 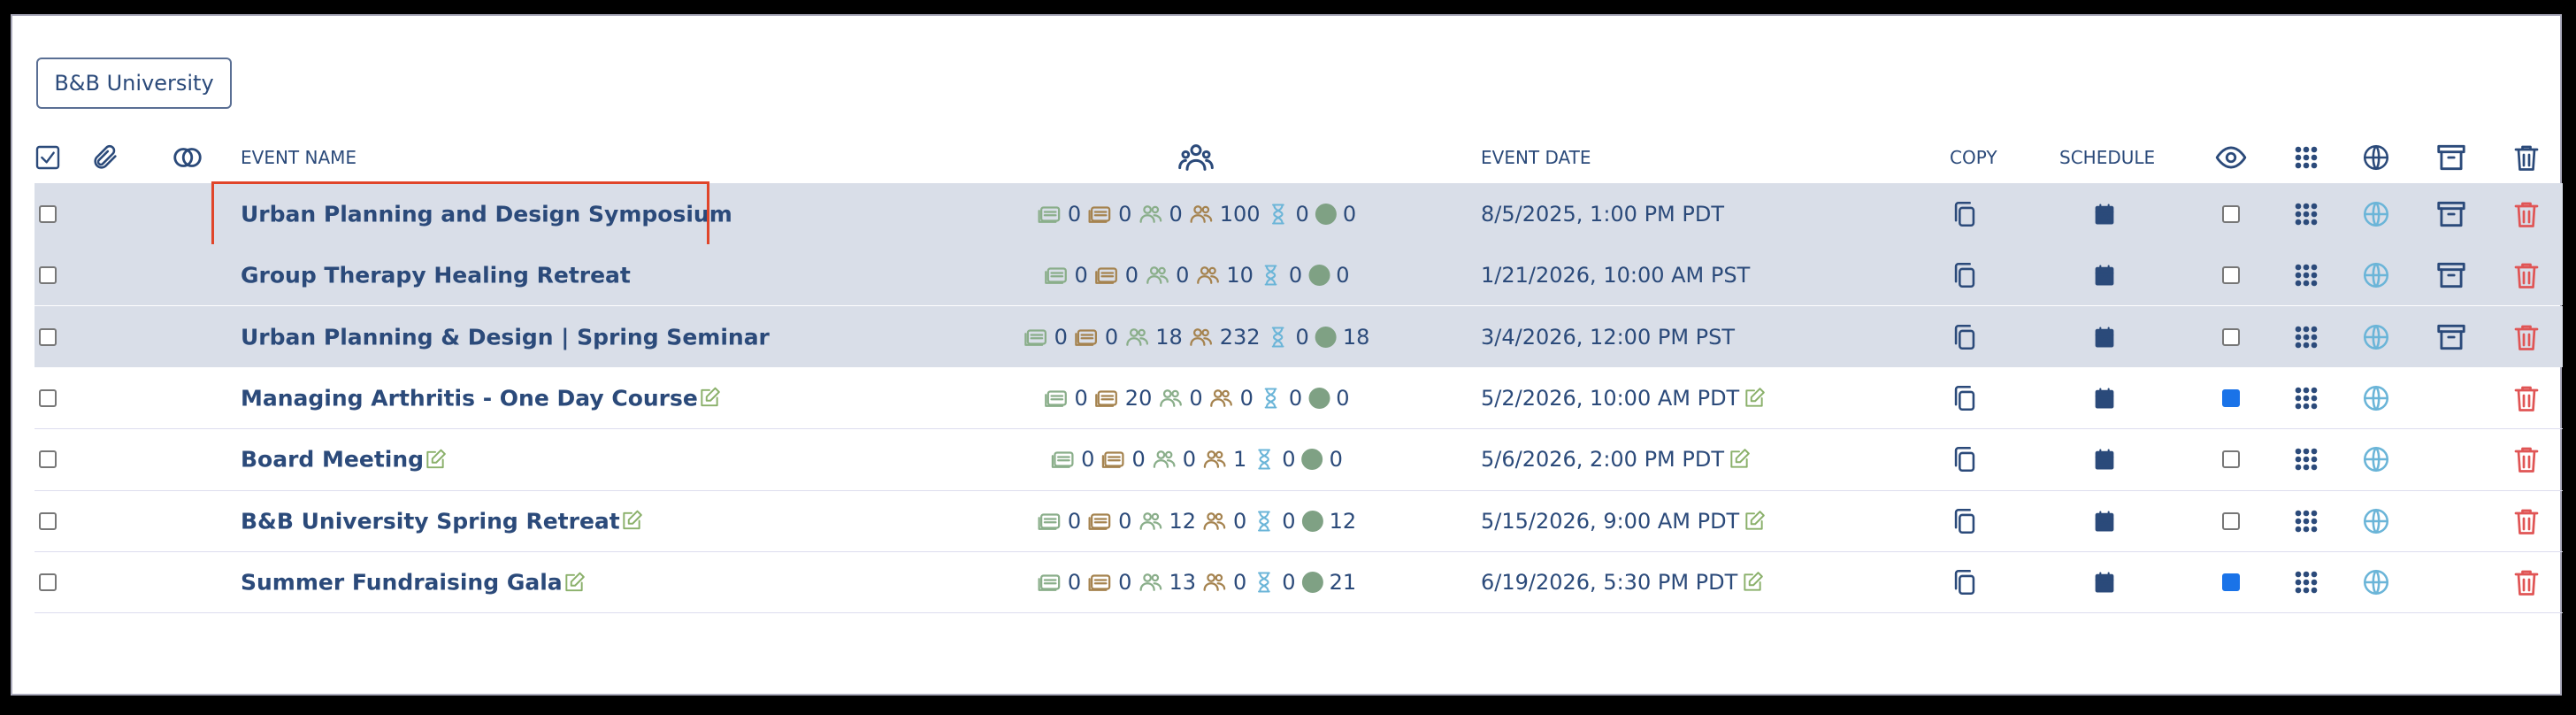 I want to click on event-name: Urban Planning & Design | Spring Seminar, so click(x=505, y=337).